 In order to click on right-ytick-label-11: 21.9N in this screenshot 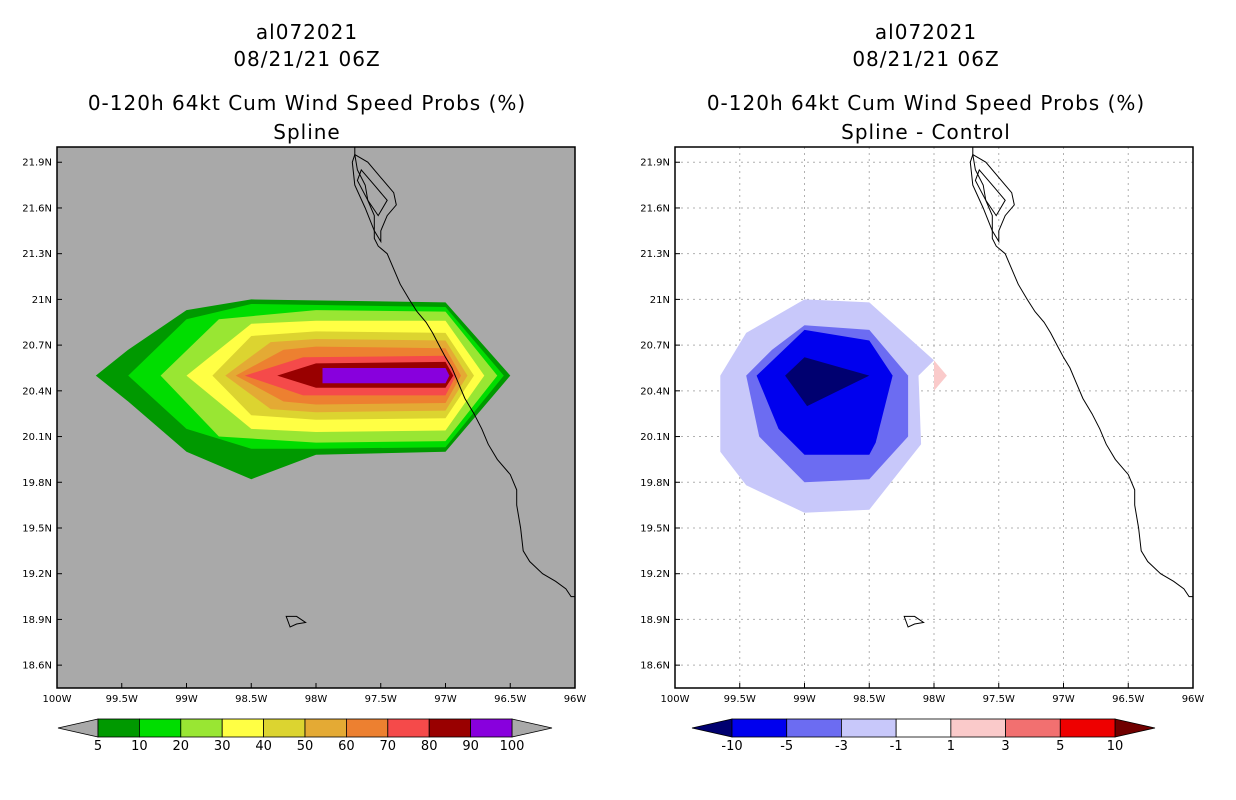, I will do `click(655, 163)`.